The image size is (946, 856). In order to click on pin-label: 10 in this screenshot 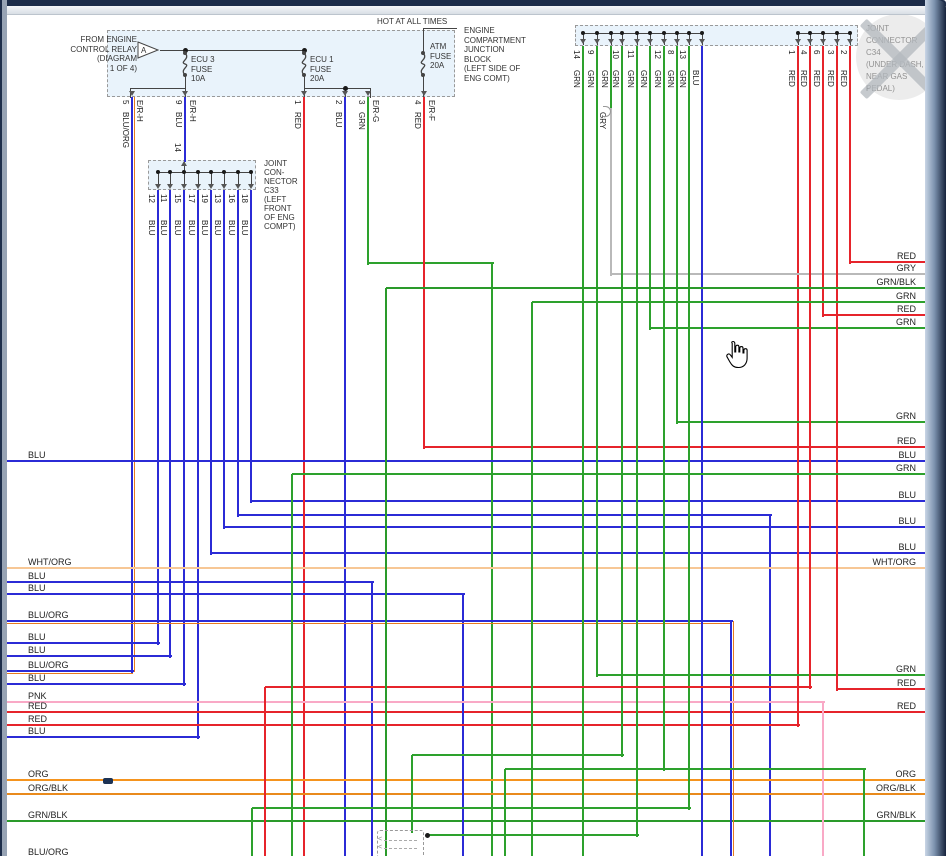, I will do `click(615, 54)`.